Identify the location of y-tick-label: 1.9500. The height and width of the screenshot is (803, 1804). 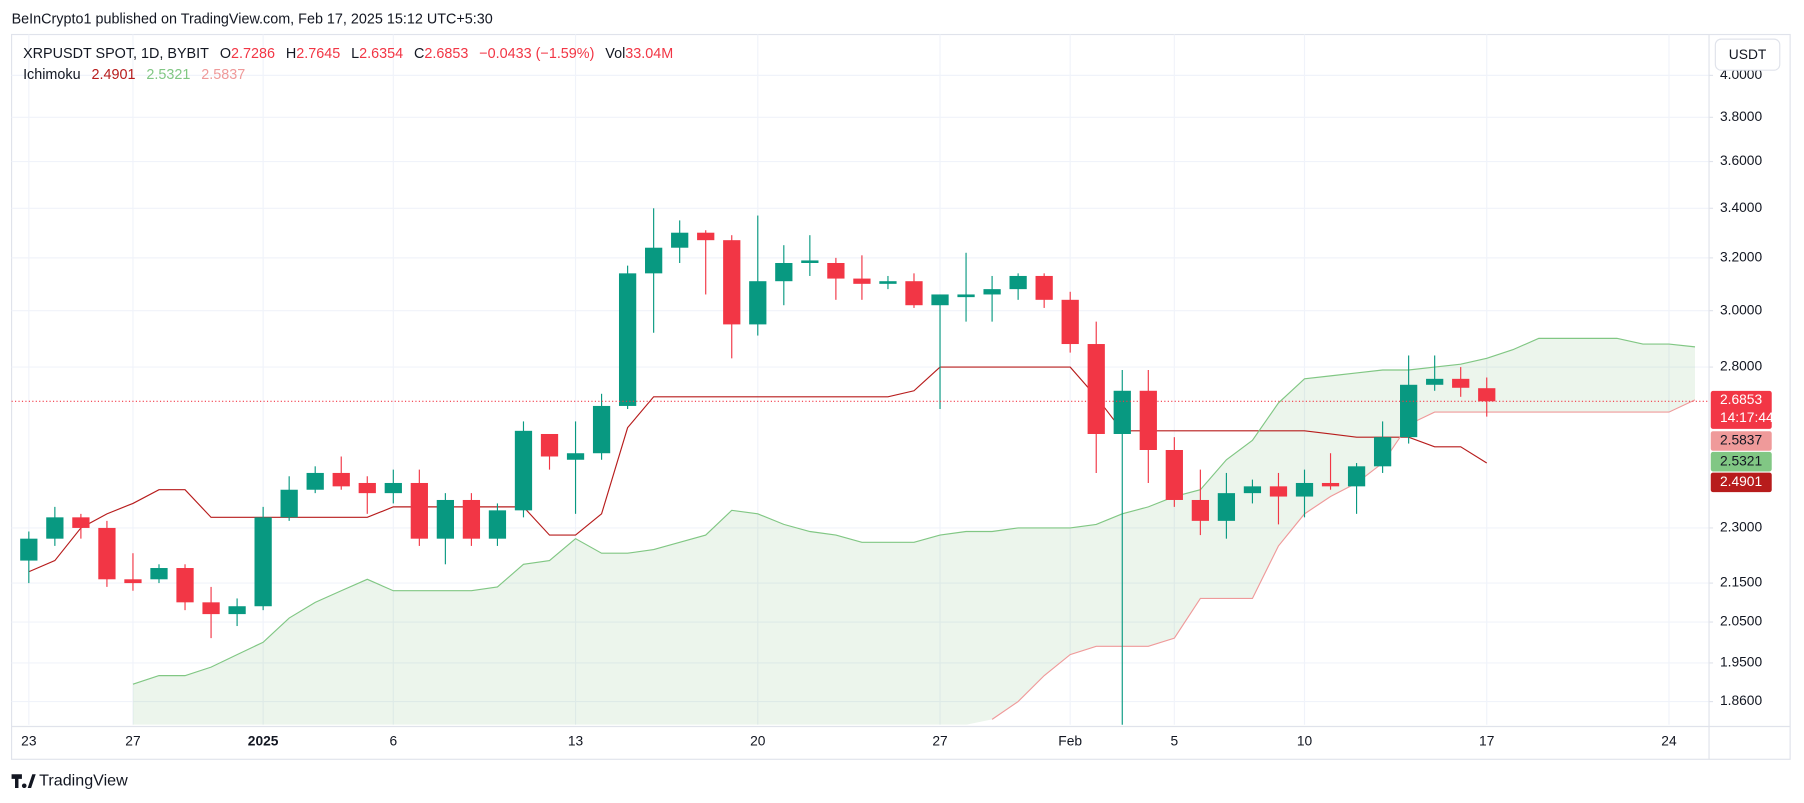
(1741, 662).